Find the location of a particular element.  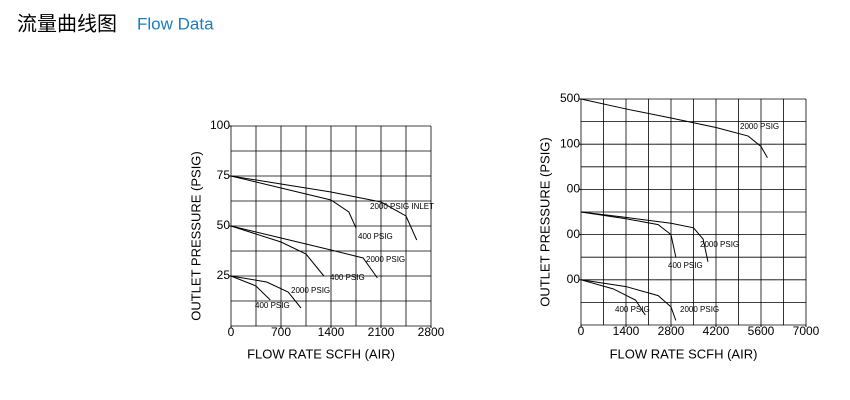

y-tick-label: 500 is located at coordinates (570, 98).